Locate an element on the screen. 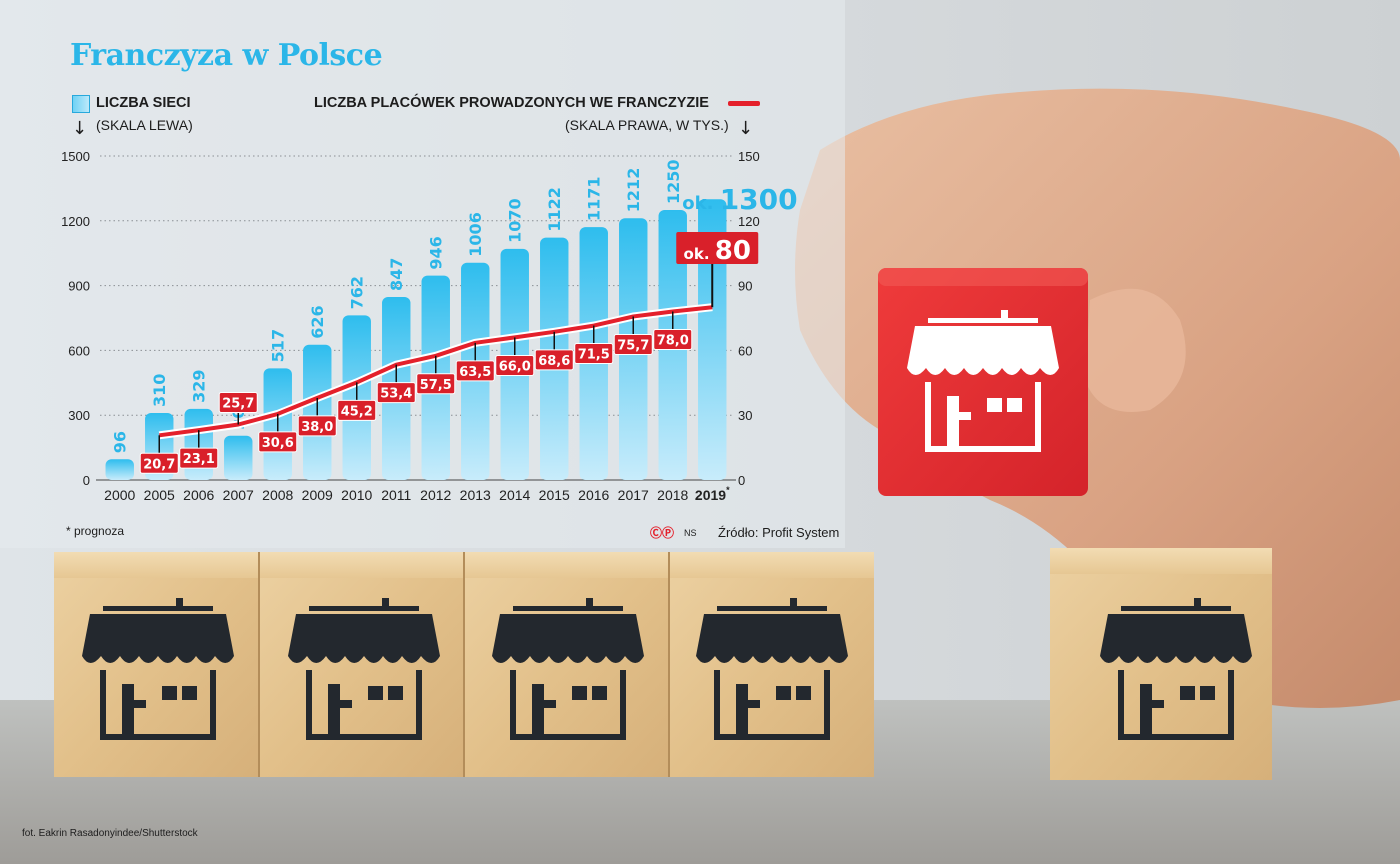  line-value-label: 63,5 is located at coordinates (475, 372).